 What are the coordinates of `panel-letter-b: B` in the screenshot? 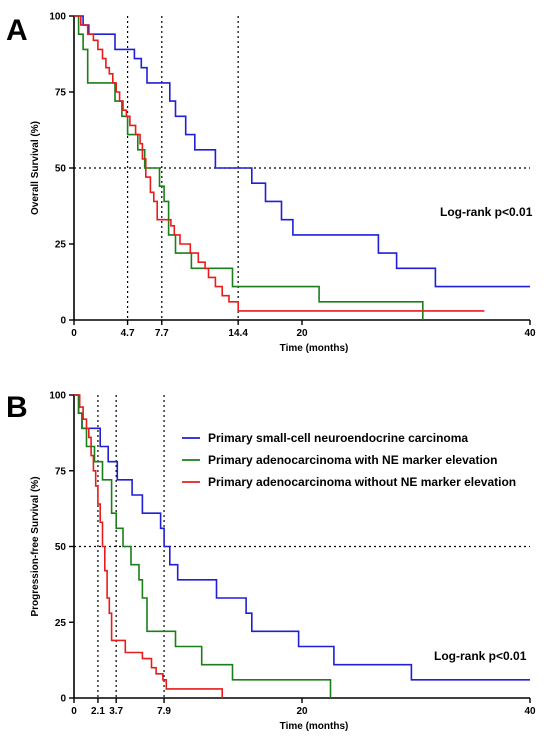 It's located at (17, 407).